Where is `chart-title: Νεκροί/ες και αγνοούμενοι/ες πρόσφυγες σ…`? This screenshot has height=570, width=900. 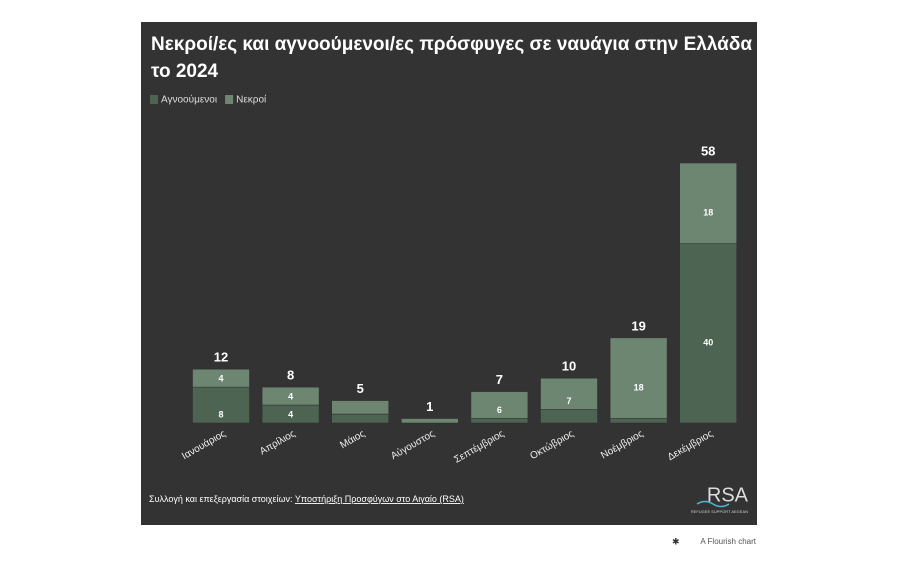 chart-title: Νεκροί/ες και αγνοούμενοι/ες πρόσφυγες σ… is located at coordinates (451, 44).